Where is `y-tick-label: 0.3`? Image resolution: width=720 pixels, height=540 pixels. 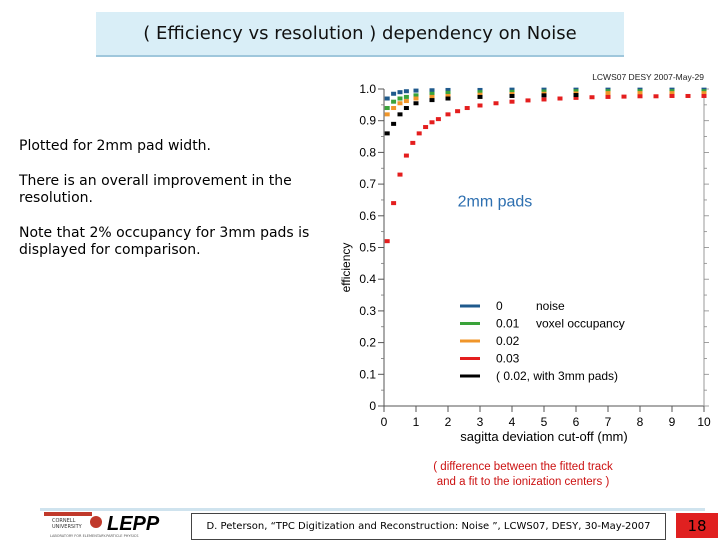
y-tick-label: 0.3 is located at coordinates (367, 311).